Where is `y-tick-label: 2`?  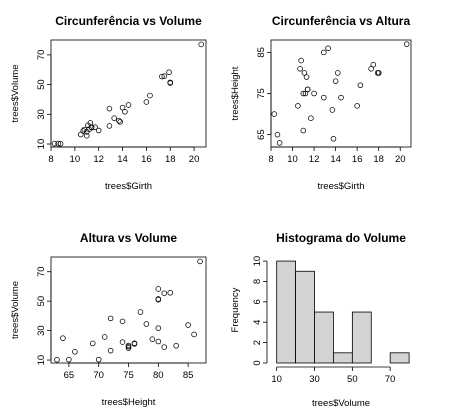 y-tick-label: 2 is located at coordinates (257, 342).